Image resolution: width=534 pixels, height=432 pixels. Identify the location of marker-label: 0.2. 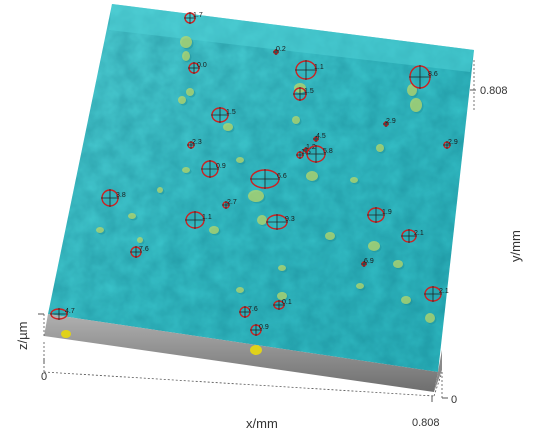
(281, 49).